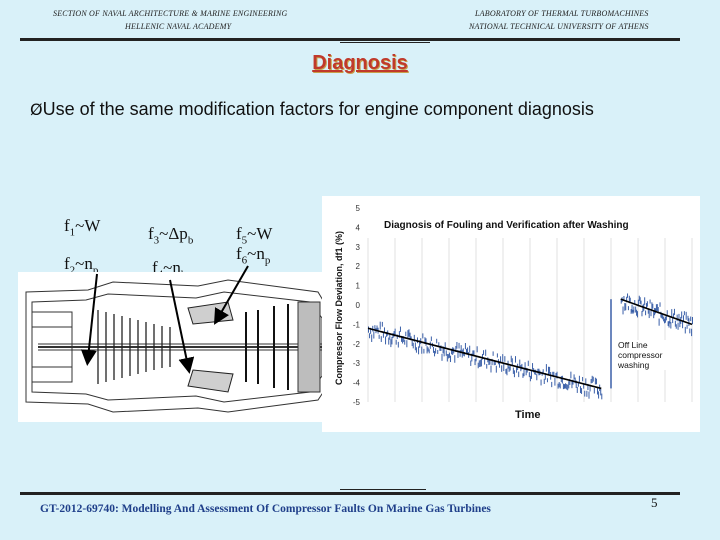 This screenshot has width=720, height=540. What do you see at coordinates (178, 26) in the screenshot?
I see `header-left-line2: HELLENIC NAVAL ACADEMY` at bounding box center [178, 26].